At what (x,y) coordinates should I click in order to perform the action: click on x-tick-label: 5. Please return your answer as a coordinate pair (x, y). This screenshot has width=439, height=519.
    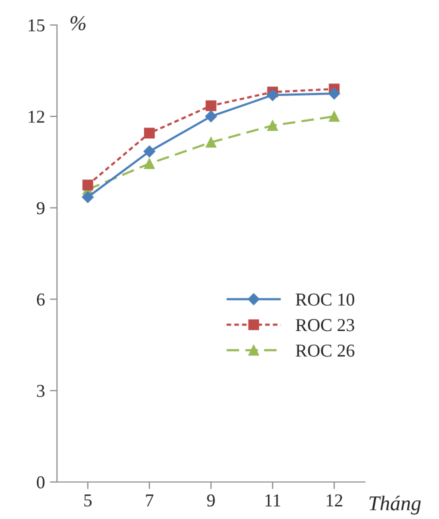
    Looking at the image, I should click on (88, 500).